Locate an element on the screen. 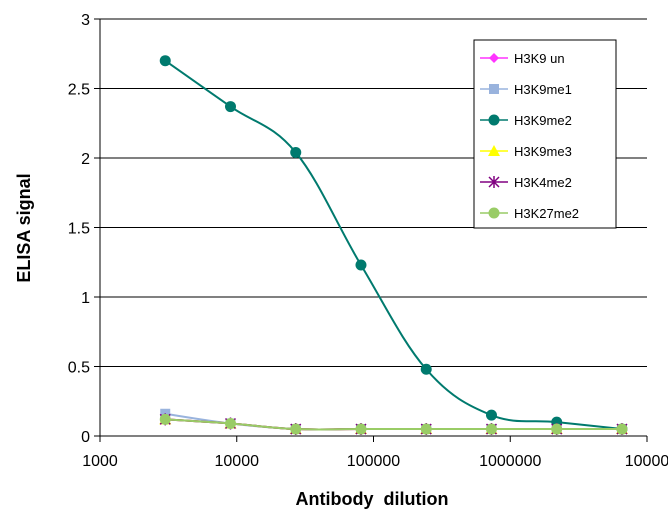  y-axis-title: ELISA signal is located at coordinates (24, 227).